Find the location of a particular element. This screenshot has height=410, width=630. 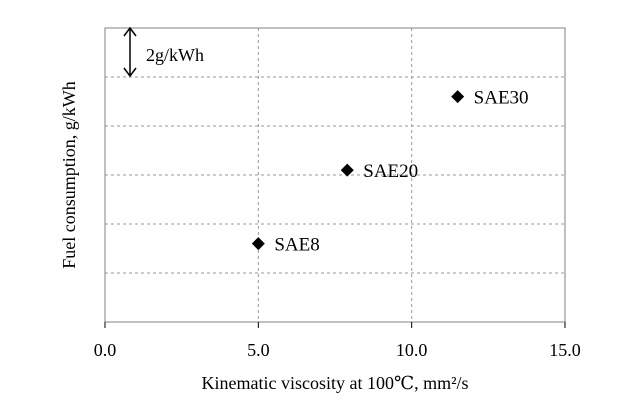

x-tick-label-1: 5.0 is located at coordinates (258, 350).